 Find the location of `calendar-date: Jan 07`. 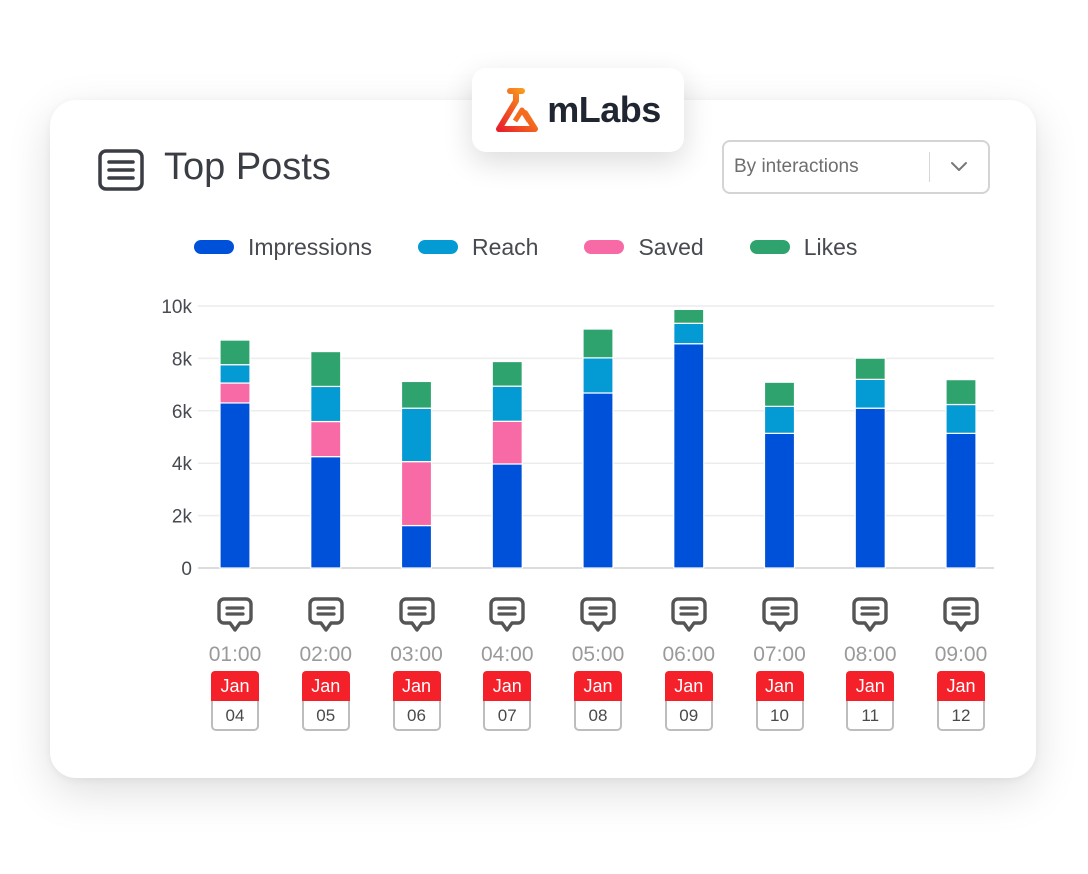

calendar-date: Jan 07 is located at coordinates (507, 701).